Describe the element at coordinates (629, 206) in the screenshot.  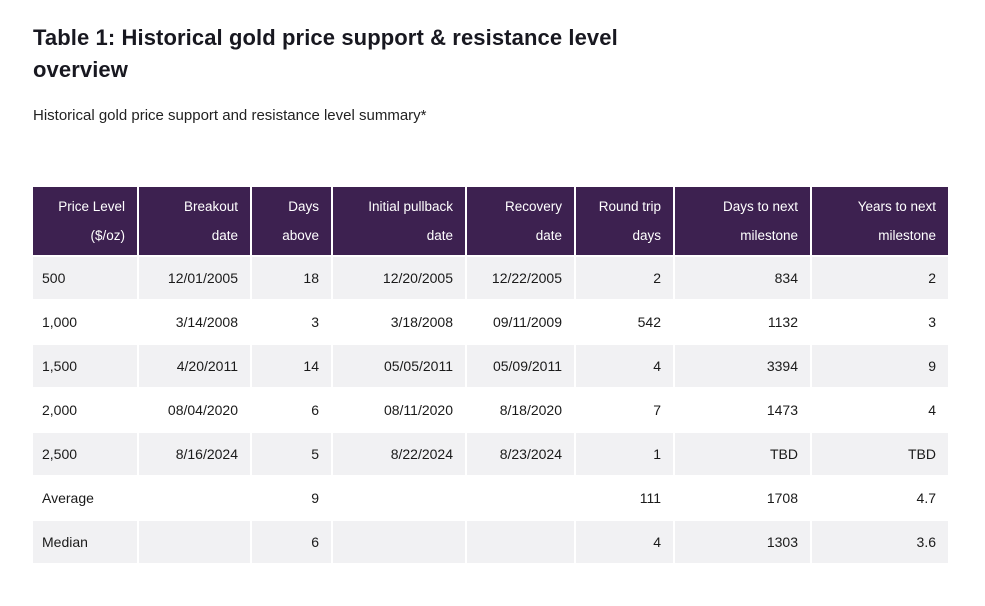
I see `column-header-line: Round trip` at that location.